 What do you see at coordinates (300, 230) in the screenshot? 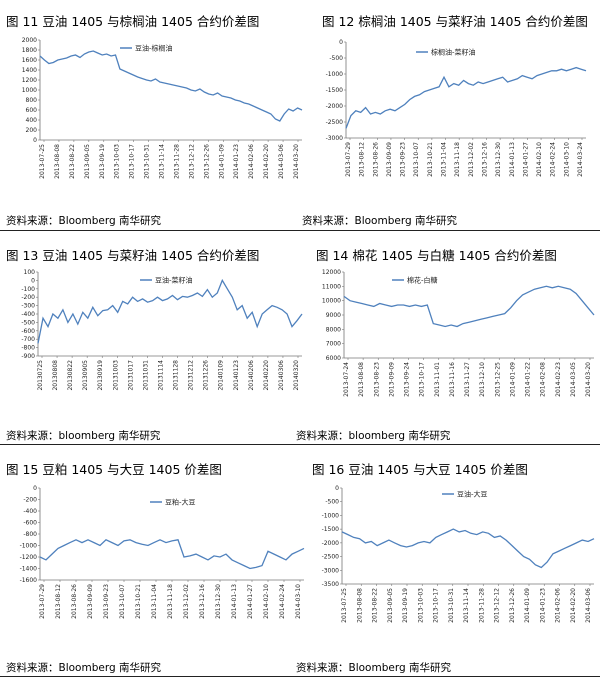
I see `divider-top` at bounding box center [300, 230].